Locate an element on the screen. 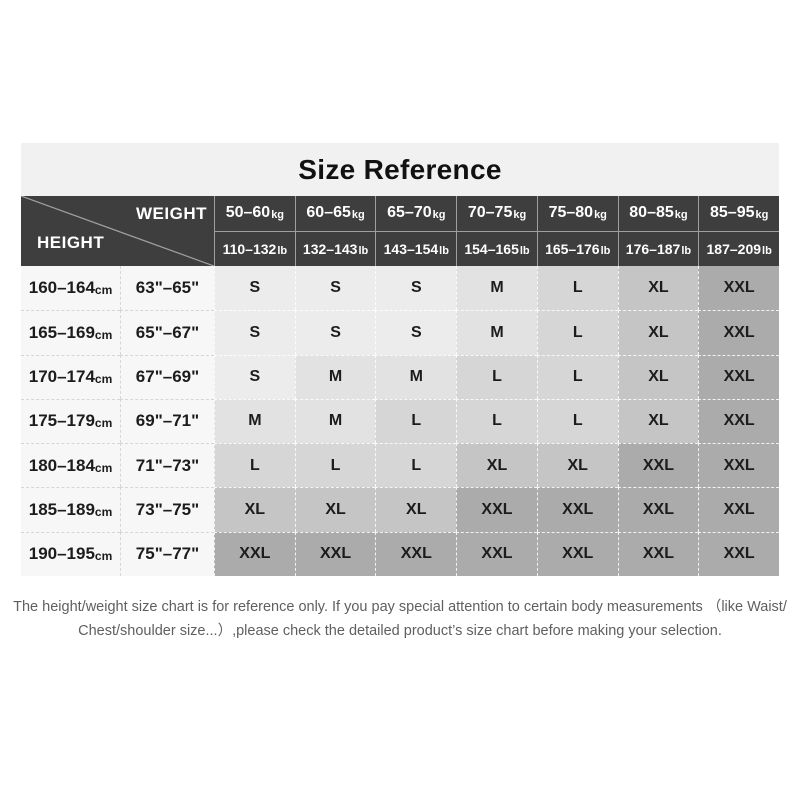  height-inch-value: 65"–67" is located at coordinates (167, 332).